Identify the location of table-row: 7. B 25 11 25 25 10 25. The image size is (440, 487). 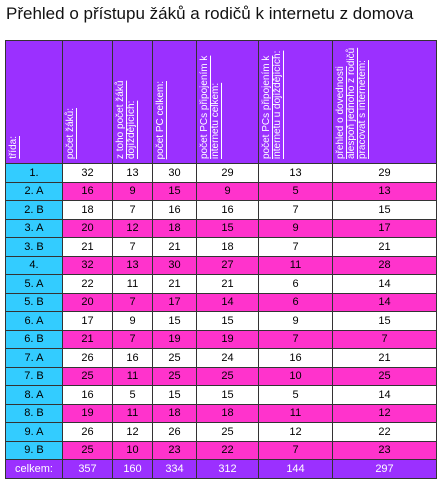
(221, 376).